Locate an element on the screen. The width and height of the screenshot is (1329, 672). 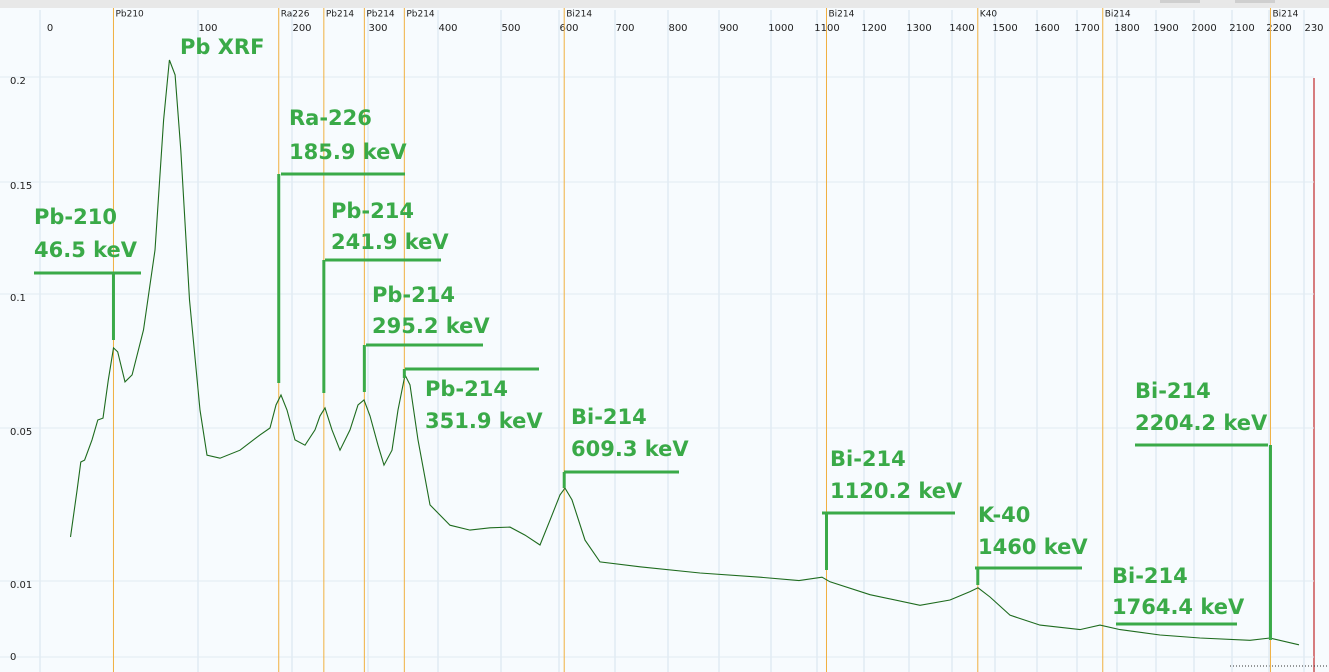
y-tick-label: 0 is located at coordinates (13, 657).